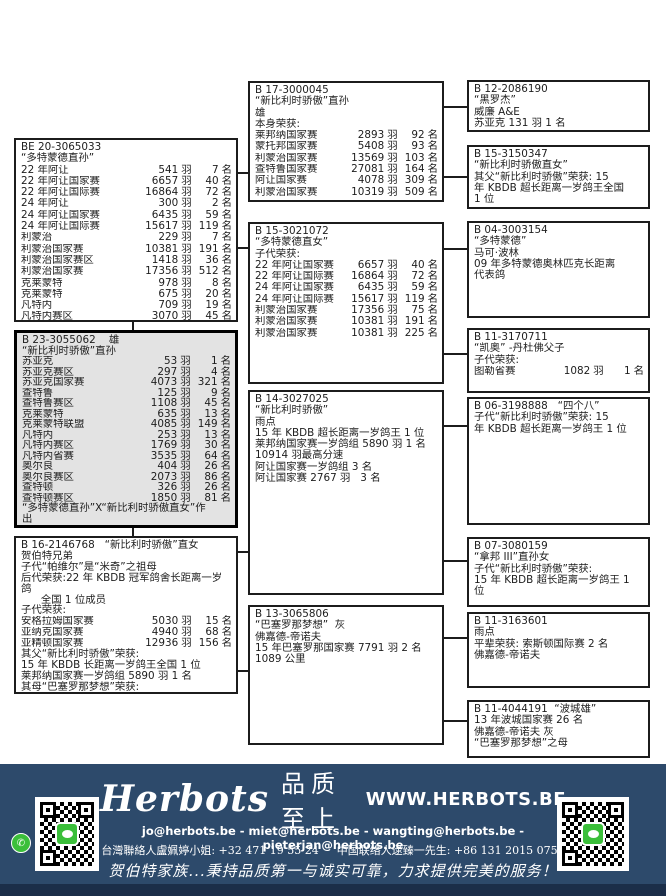 This screenshot has width=666, height=896. I want to click on race-rank: 225, so click(414, 332).